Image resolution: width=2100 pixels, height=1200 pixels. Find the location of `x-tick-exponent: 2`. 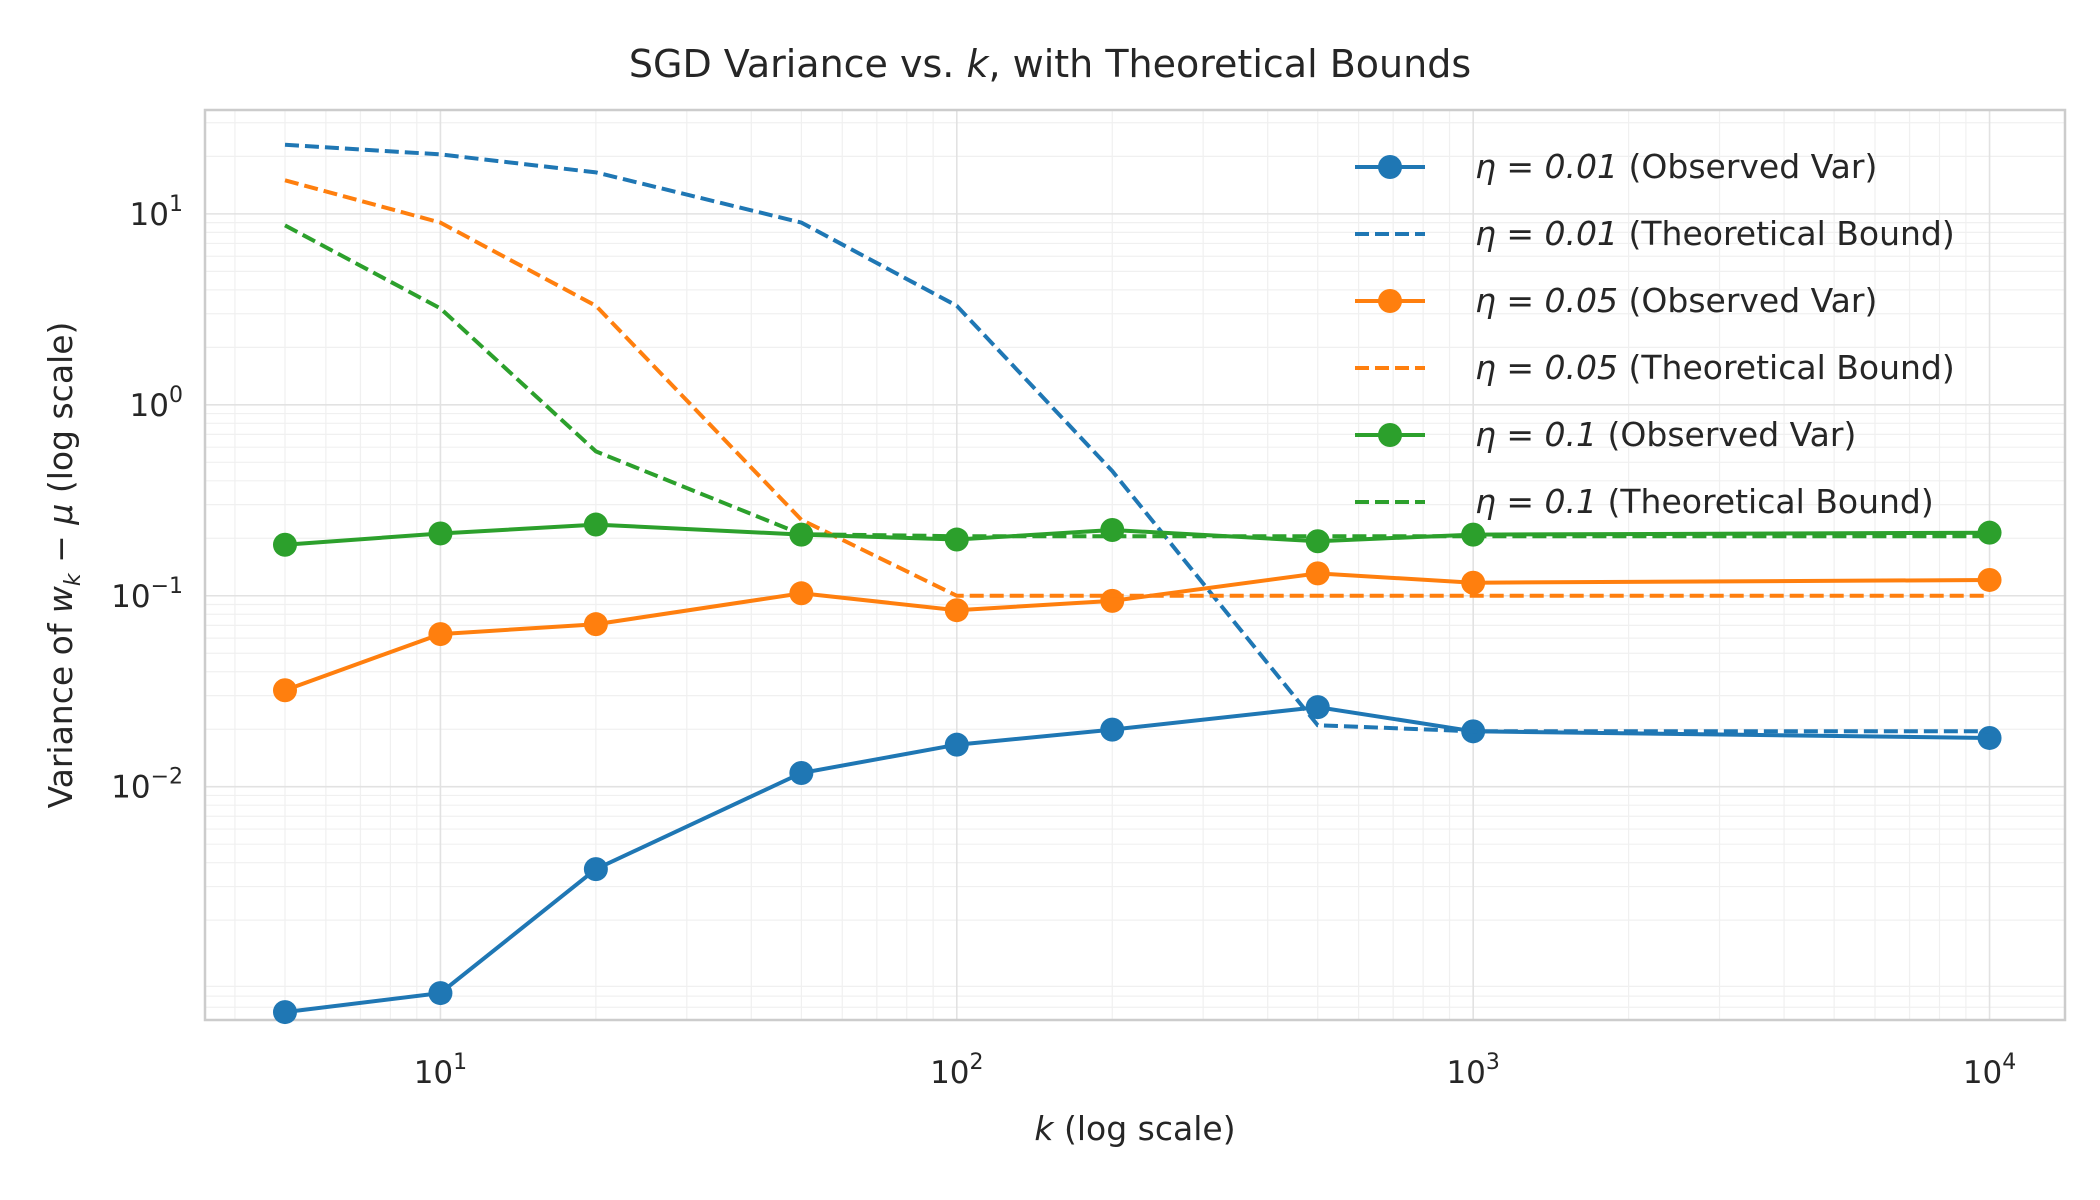

x-tick-exponent: 2 is located at coordinates (977, 1062).